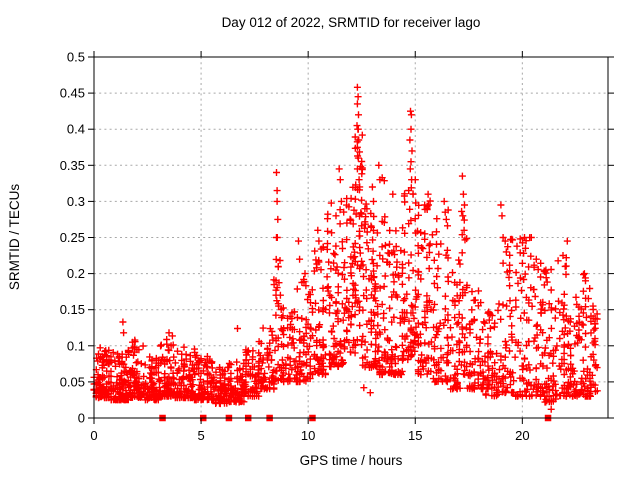 Image resolution: width=640 pixels, height=480 pixels. Describe the element at coordinates (93, 435) in the screenshot. I see `x-tick-label: 0` at that location.